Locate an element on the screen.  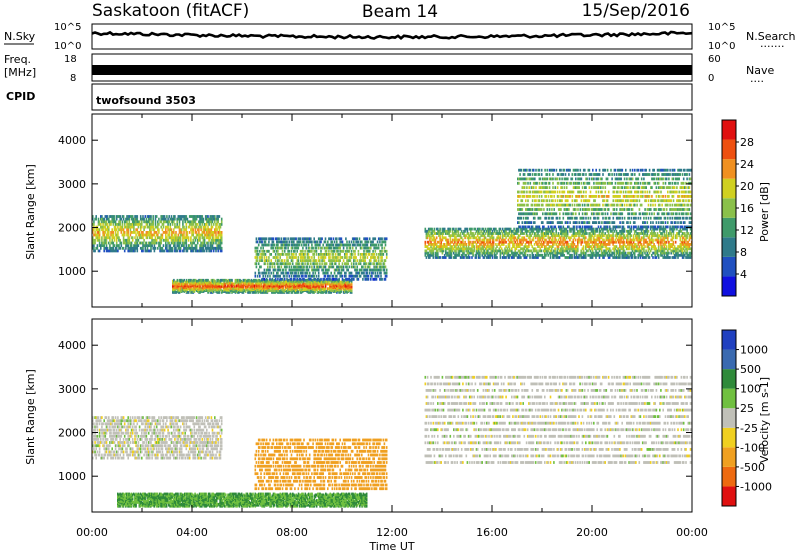
noise-right-dots: ······· is located at coordinates (772, 46).